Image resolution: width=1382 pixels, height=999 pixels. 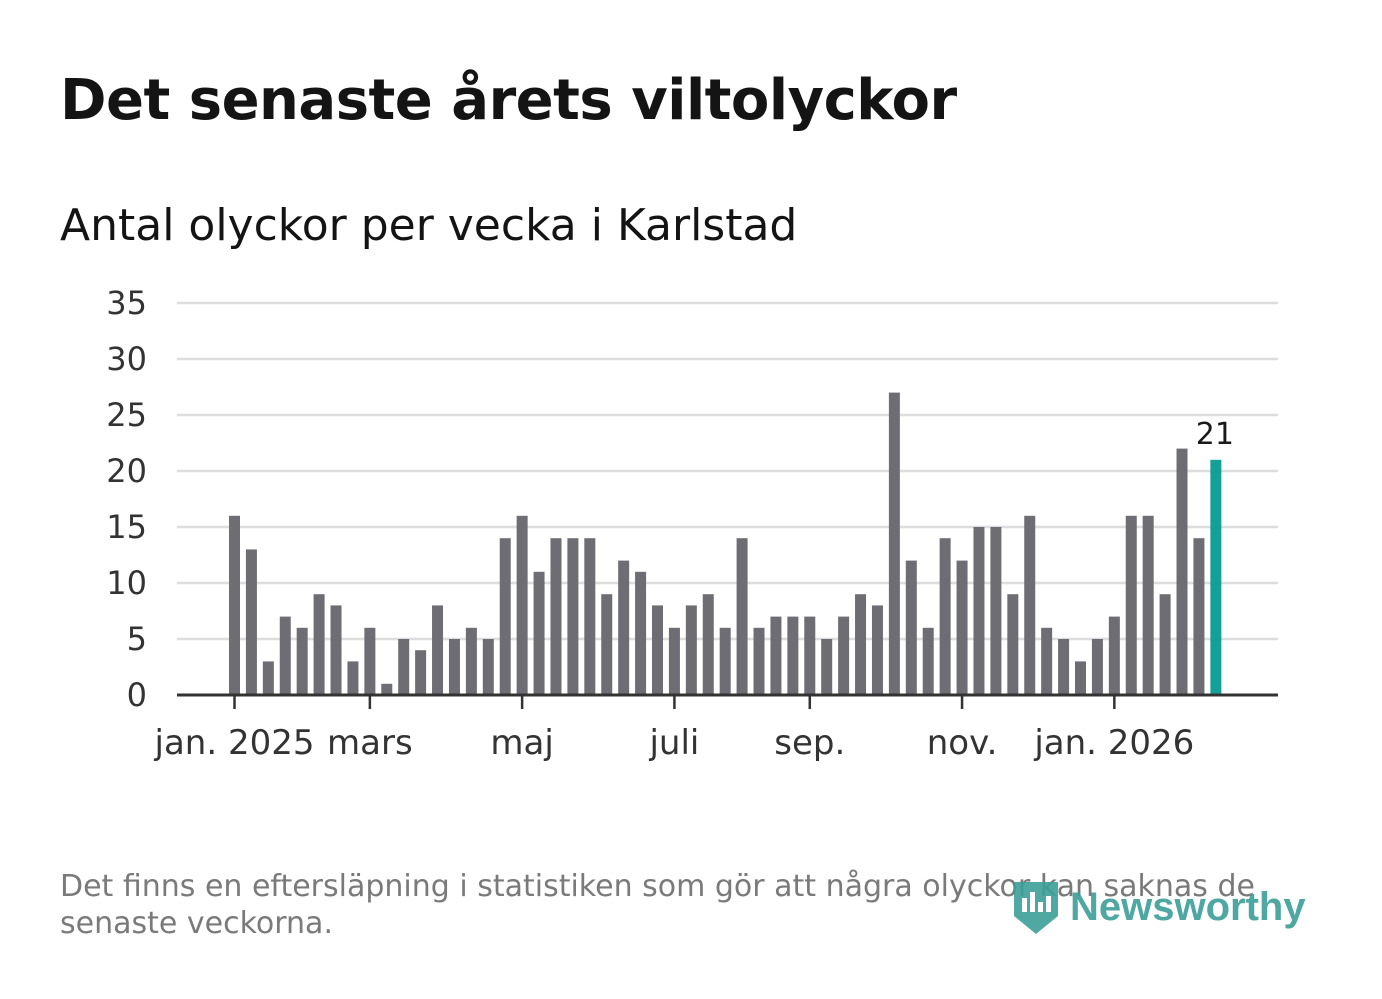 What do you see at coordinates (370, 743) in the screenshot?
I see `x-tick-label: mars` at bounding box center [370, 743].